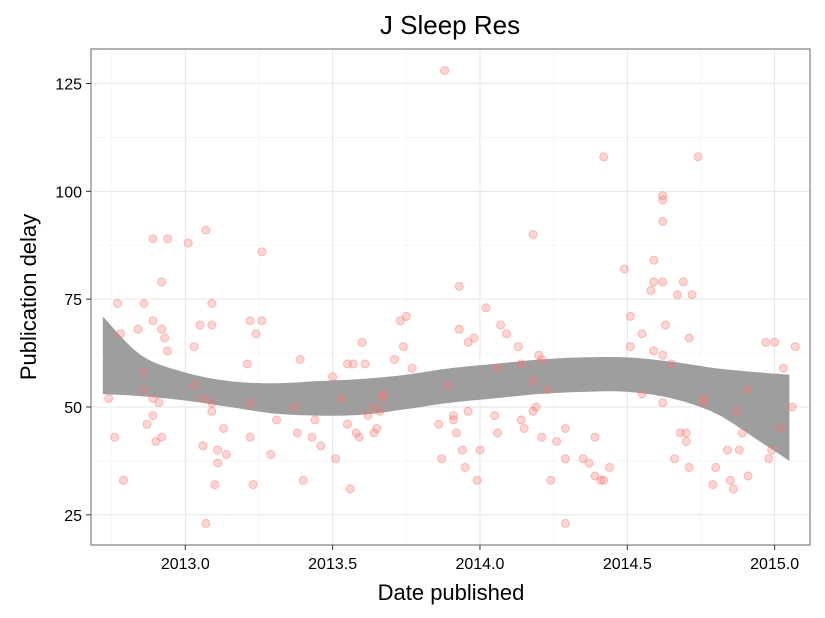 The width and height of the screenshot is (825, 618). What do you see at coordinates (73, 301) in the screenshot?
I see `y-axis: 25 50 75 100 125` at bounding box center [73, 301].